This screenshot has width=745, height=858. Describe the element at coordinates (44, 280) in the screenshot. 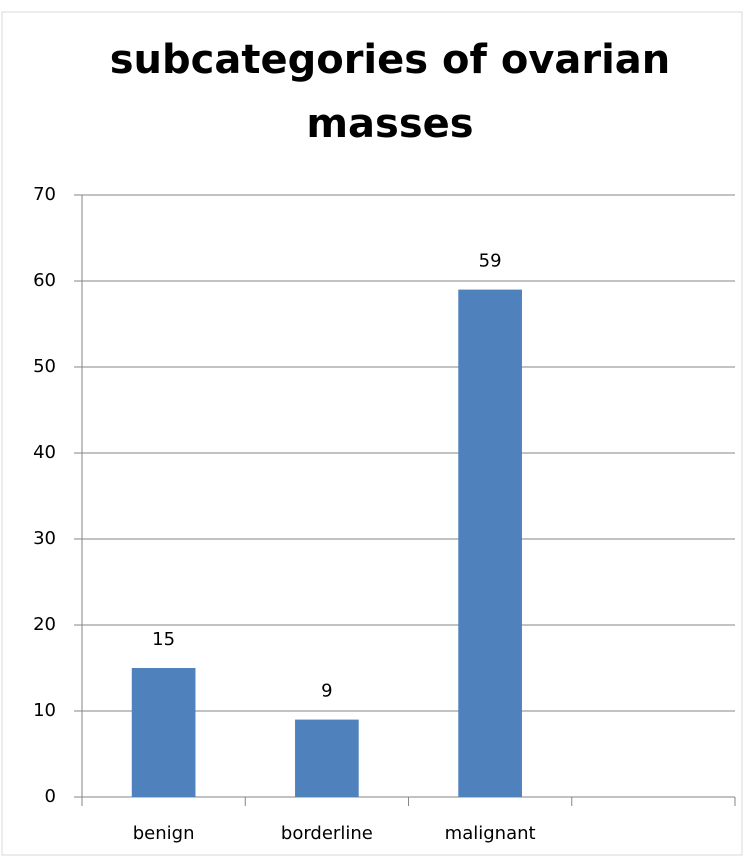

I see `y-tick-label: 60` at that location.